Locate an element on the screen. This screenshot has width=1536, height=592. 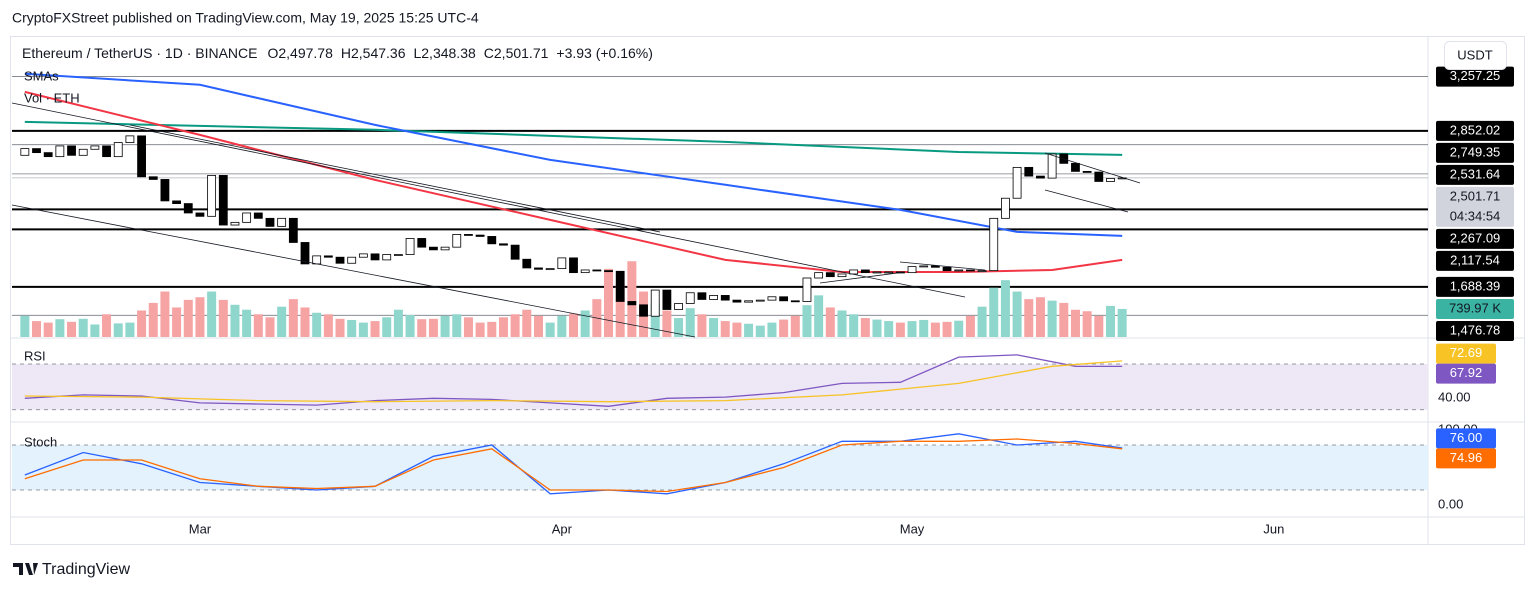
price-label: 2,501.71 is located at coordinates (1475, 195).